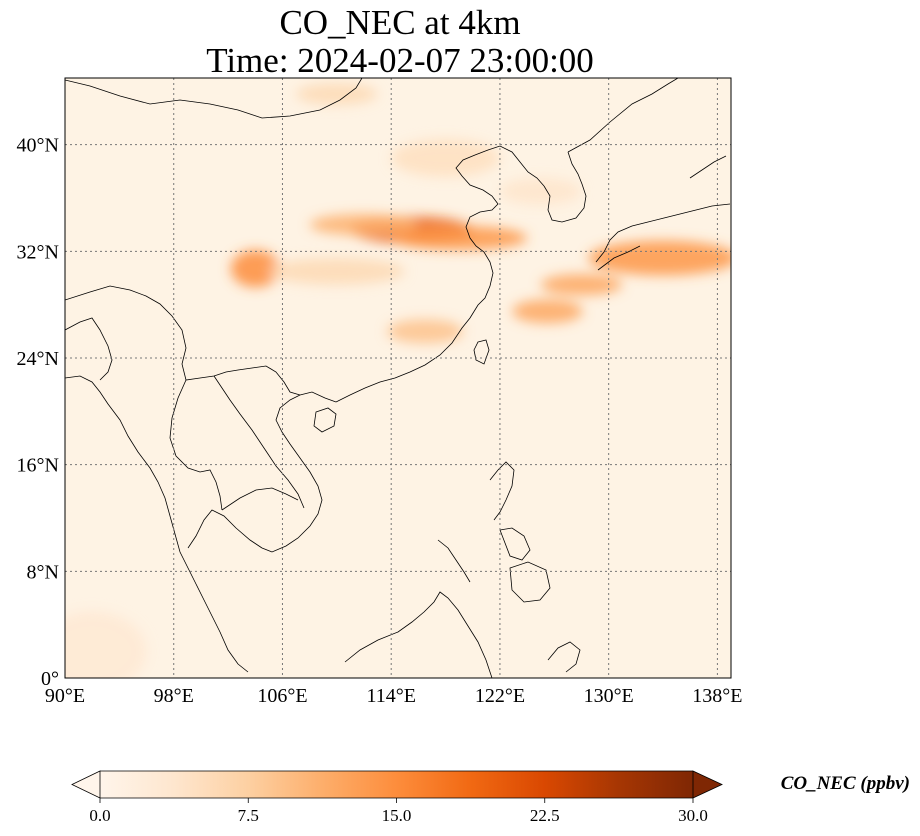  I want to click on colorbar-max-extension, so click(707, 784).